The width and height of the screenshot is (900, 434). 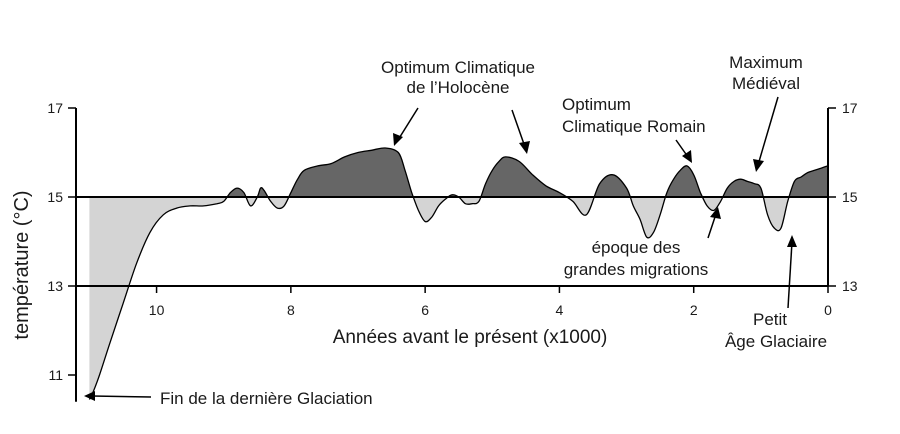 I want to click on annotation-medieval: Maximum Médiéval, so click(x=766, y=73).